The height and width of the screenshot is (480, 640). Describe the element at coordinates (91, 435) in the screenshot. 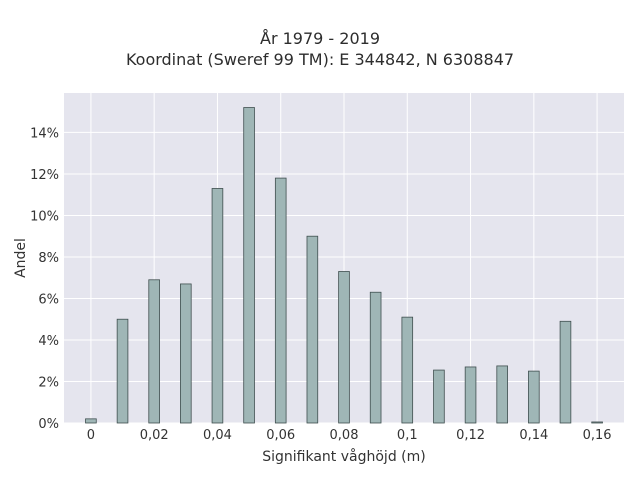

I see `x-tick-label: 0` at that location.